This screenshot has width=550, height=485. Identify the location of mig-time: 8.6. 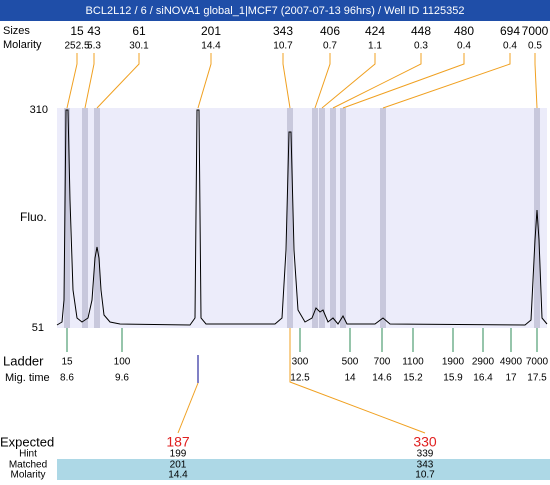
(67, 378).